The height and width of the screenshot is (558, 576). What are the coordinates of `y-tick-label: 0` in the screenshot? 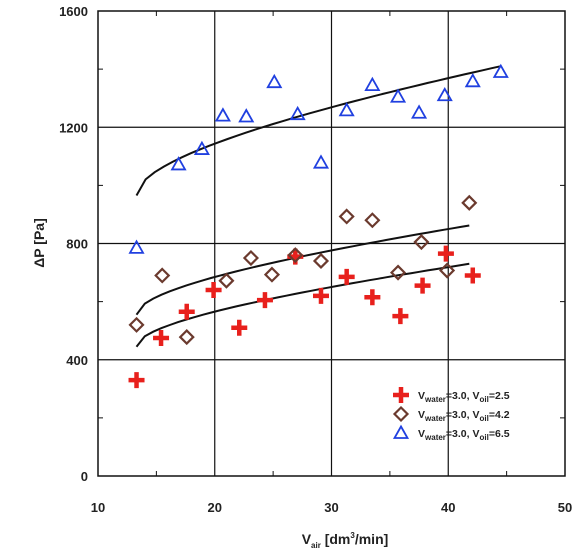 It's located at (84, 476).